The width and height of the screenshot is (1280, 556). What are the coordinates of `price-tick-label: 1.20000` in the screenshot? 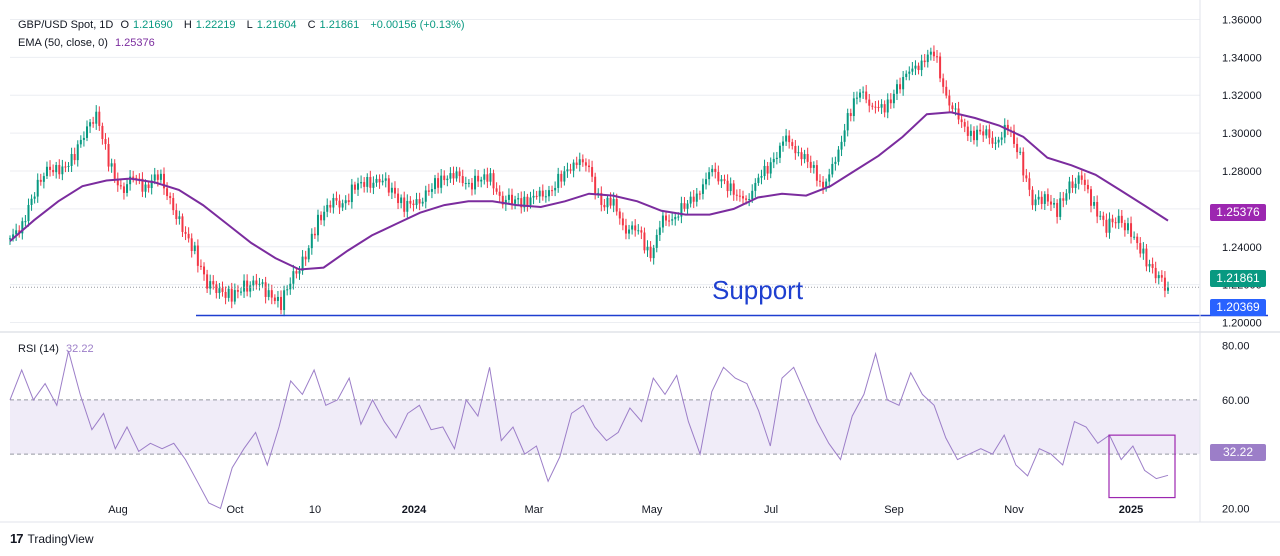 It's located at (1242, 324).